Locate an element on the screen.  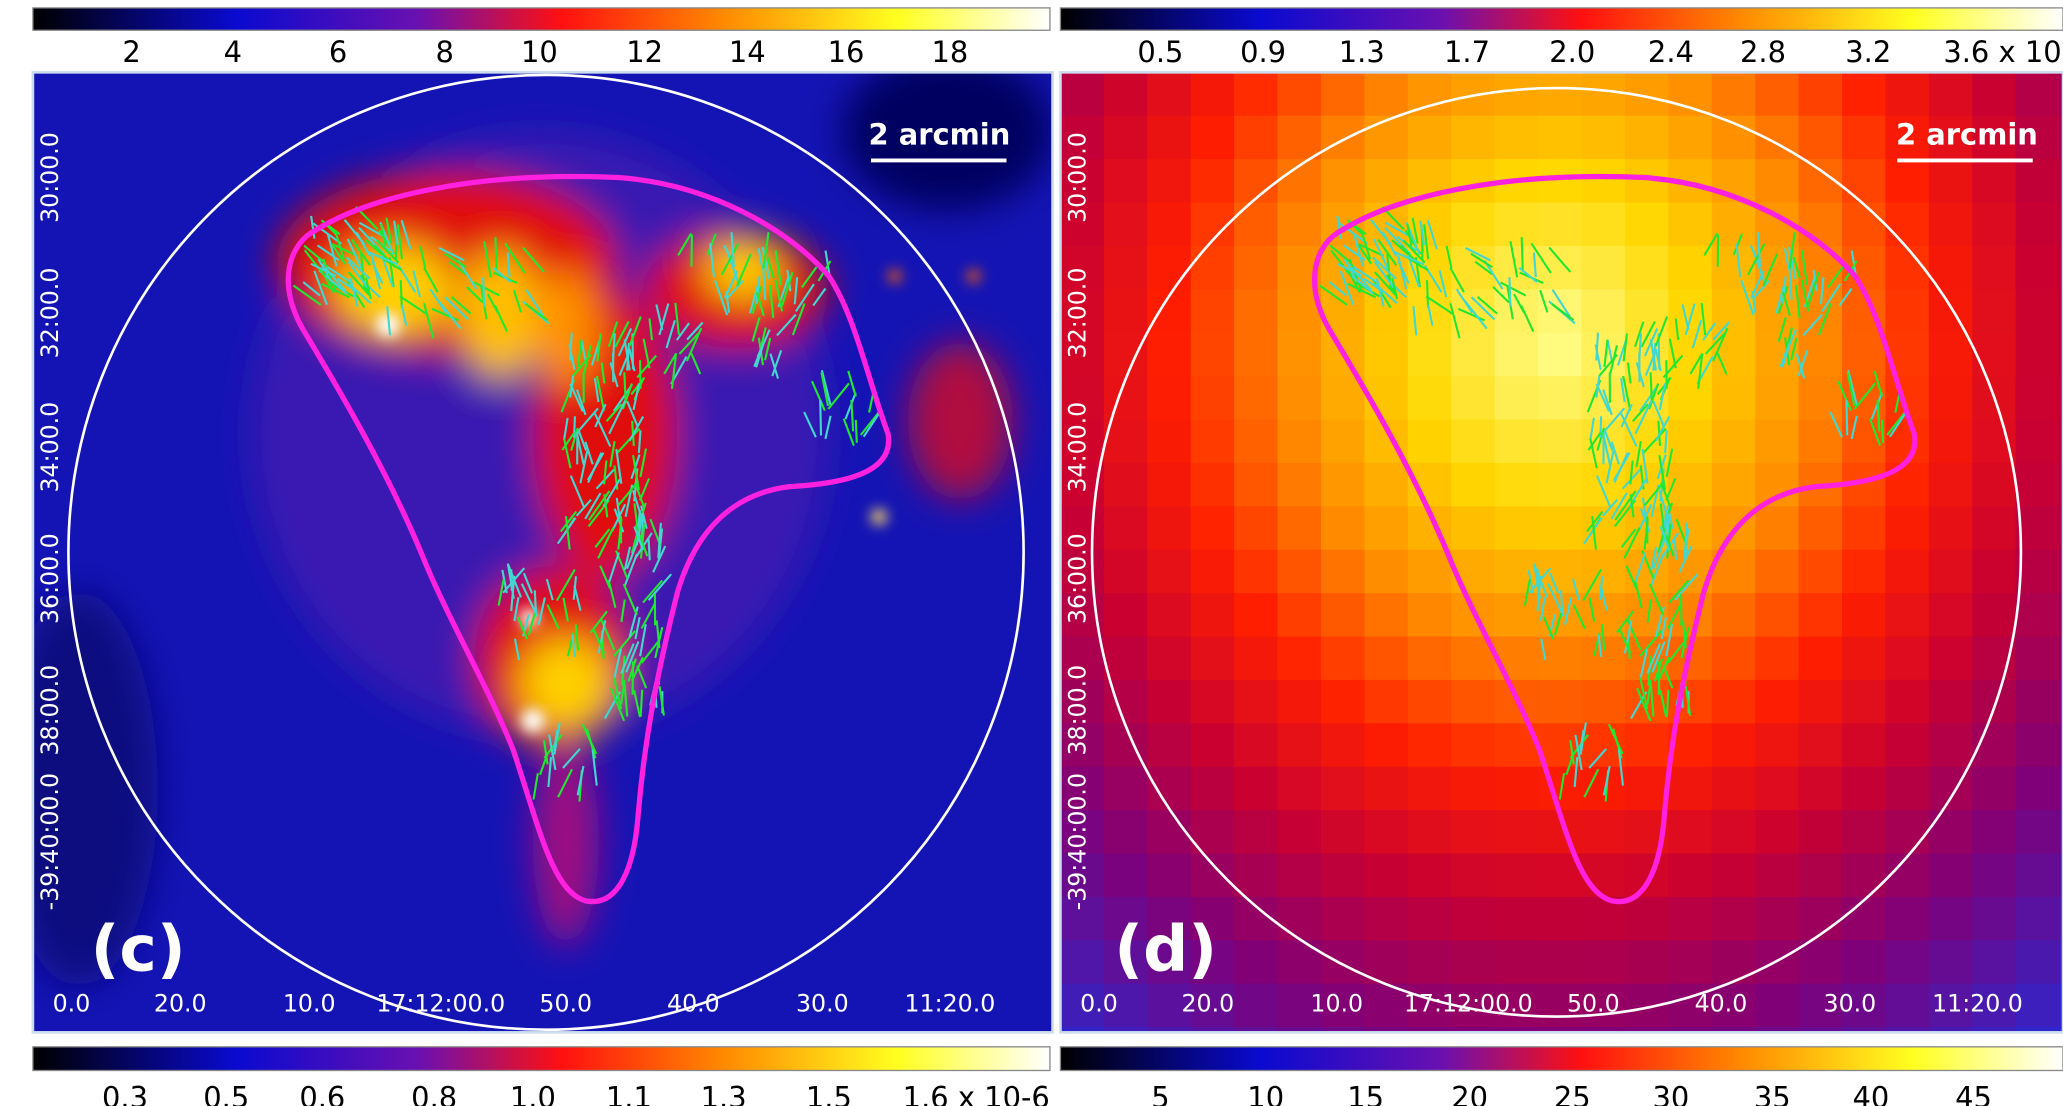
colorbar-tick-label: 1.0 is located at coordinates (533, 1093).